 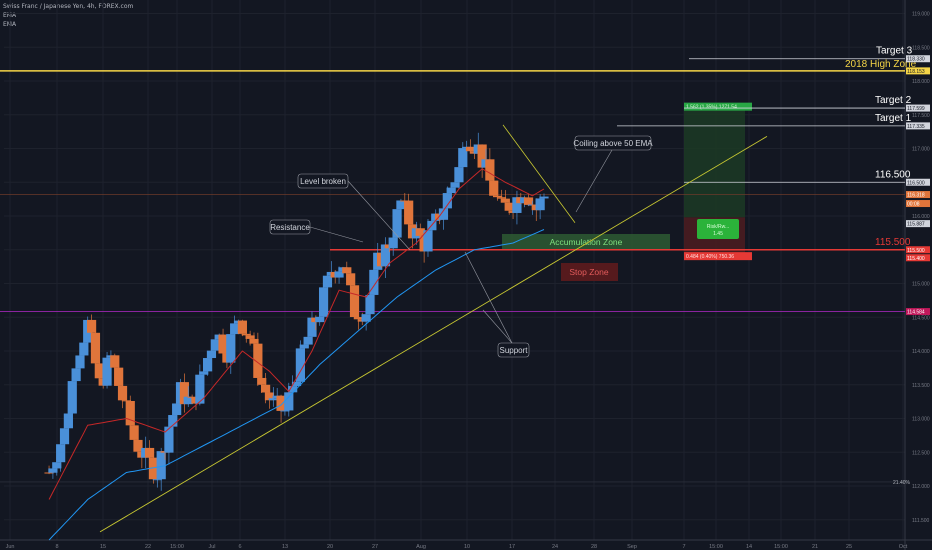 What do you see at coordinates (594, 547) in the screenshot?
I see `time-tick-label: 28` at bounding box center [594, 547].